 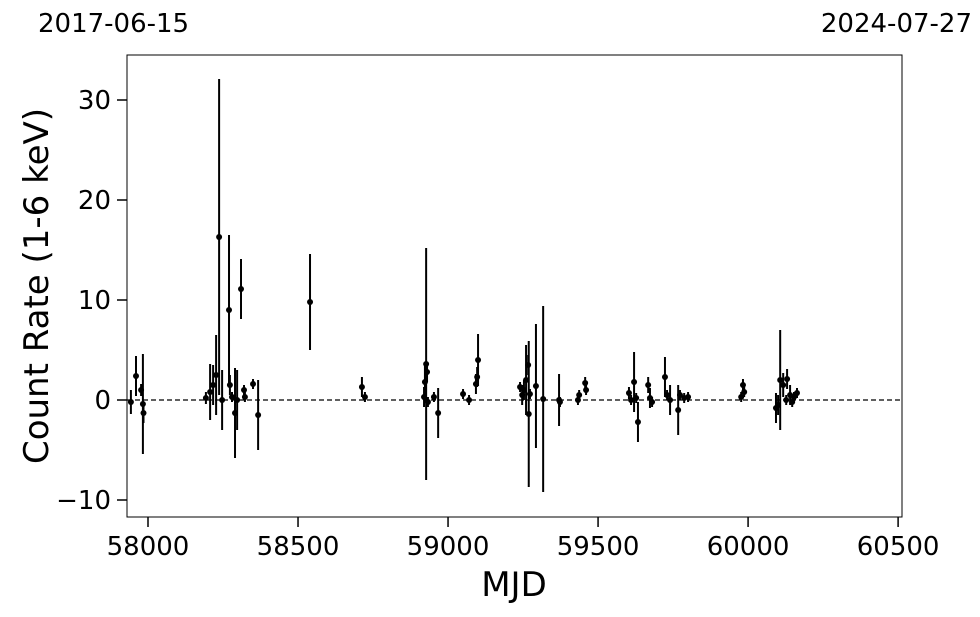 I want to click on y-tick-label: −10, so click(x=83, y=501).